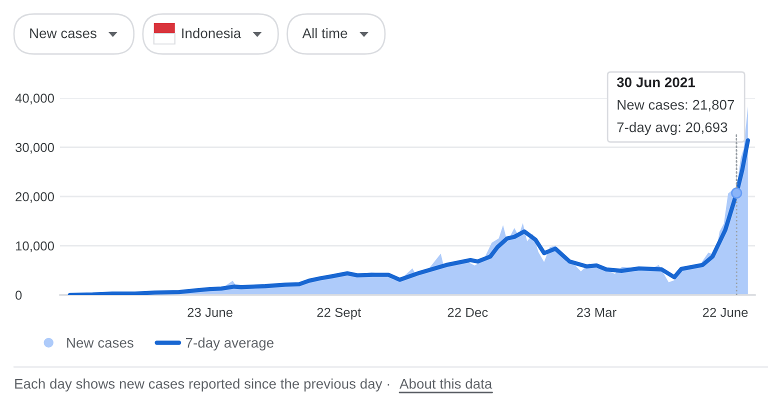  Describe the element at coordinates (596, 312) in the screenshot. I see `x-tick-label: 23 Mar` at that location.